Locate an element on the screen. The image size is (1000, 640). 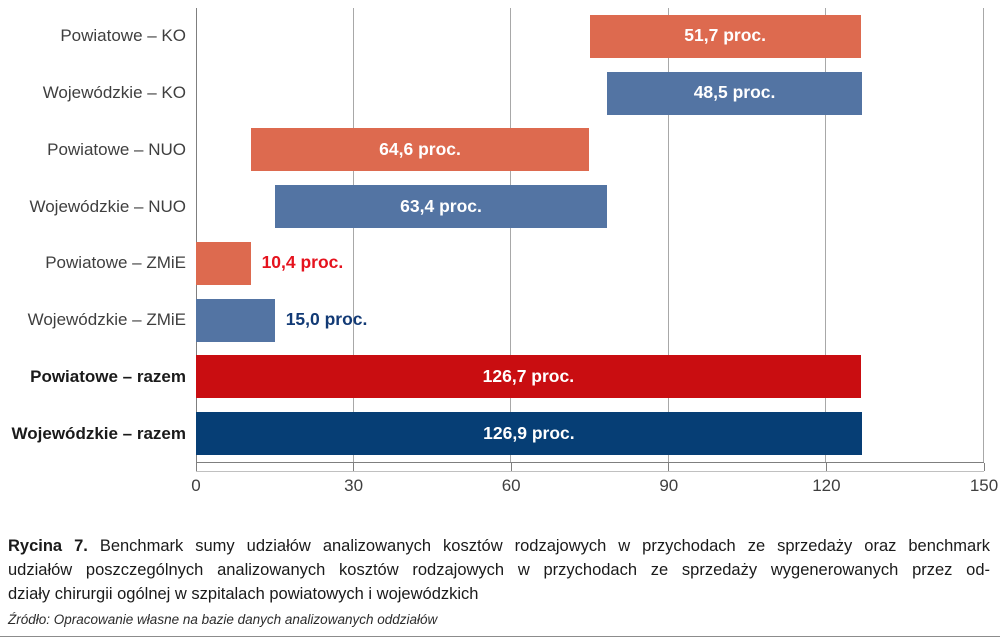
category-label: Powiatowe – ZMiE is located at coordinates (115, 263).